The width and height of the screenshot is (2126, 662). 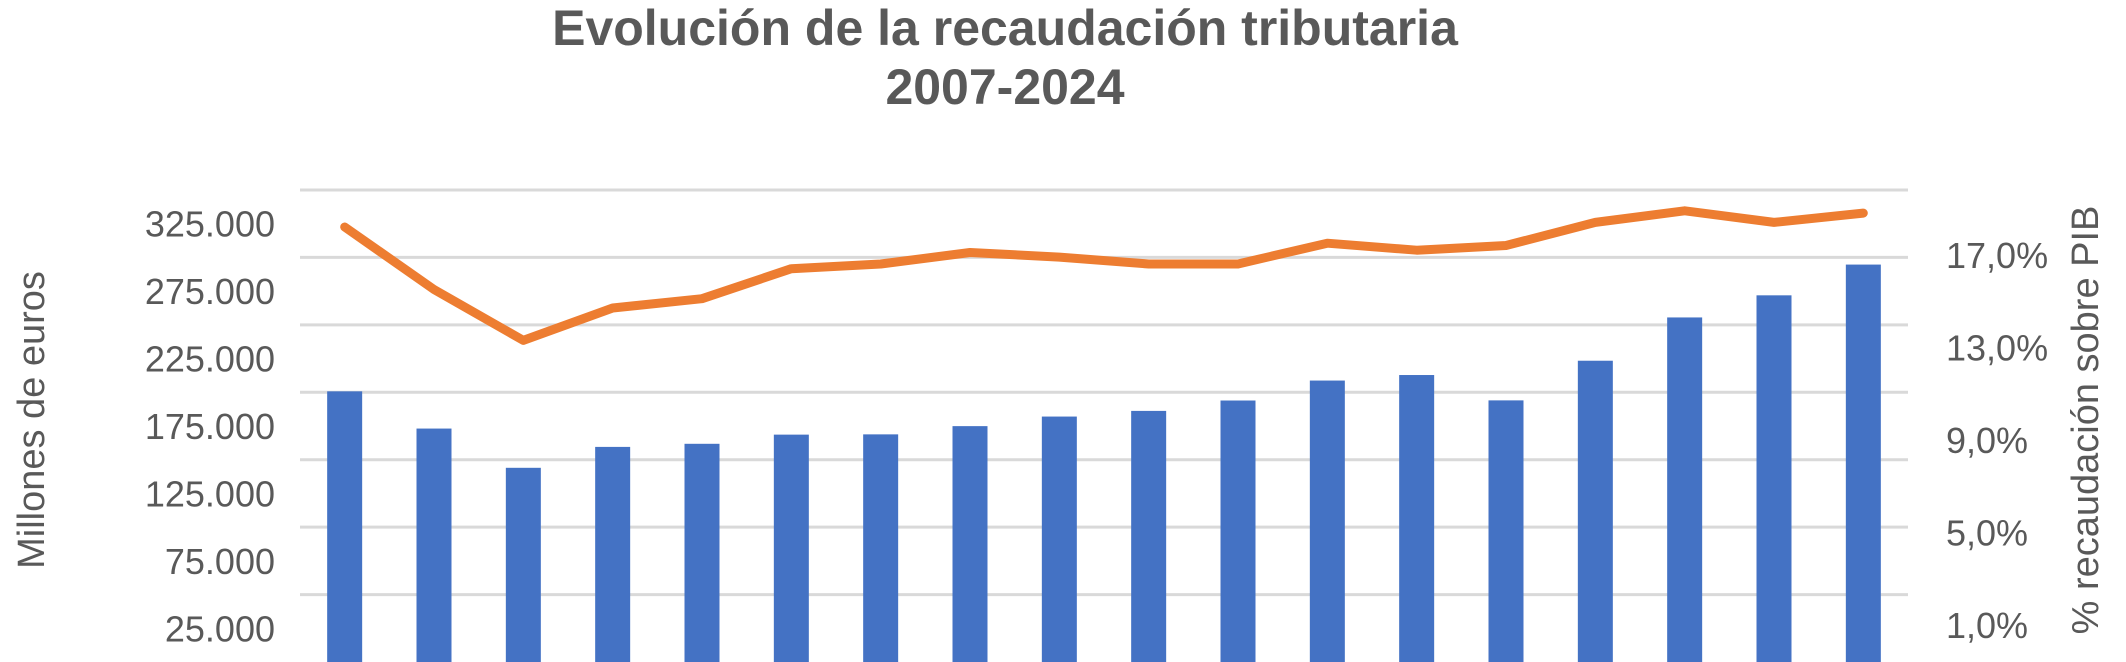 I want to click on bar-2021, so click(x=1595, y=511).